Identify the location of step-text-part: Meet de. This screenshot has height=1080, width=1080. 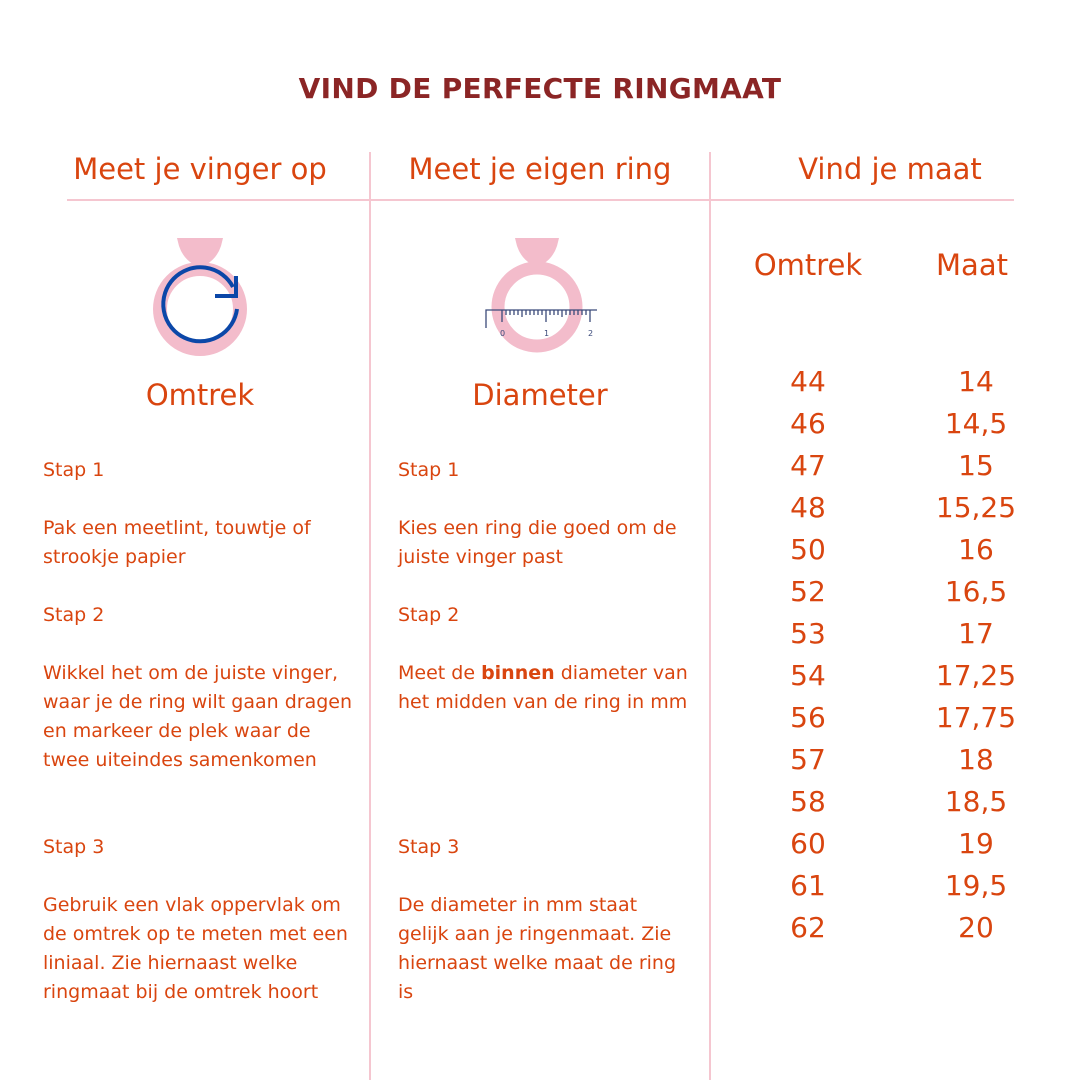
(440, 673).